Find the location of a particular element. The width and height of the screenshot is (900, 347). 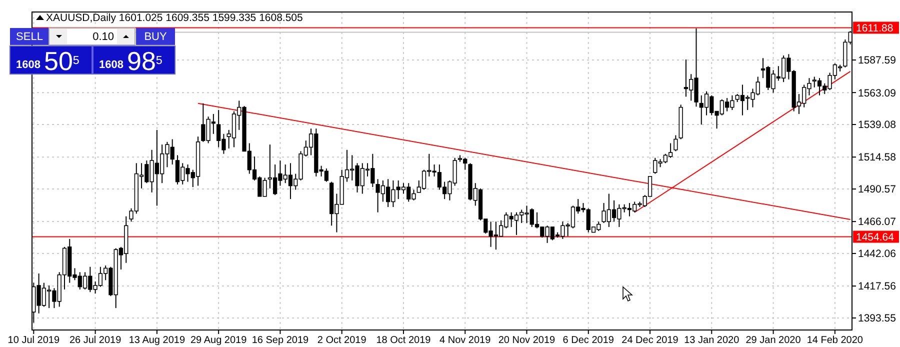

annotation: 0.10 is located at coordinates (103, 37).